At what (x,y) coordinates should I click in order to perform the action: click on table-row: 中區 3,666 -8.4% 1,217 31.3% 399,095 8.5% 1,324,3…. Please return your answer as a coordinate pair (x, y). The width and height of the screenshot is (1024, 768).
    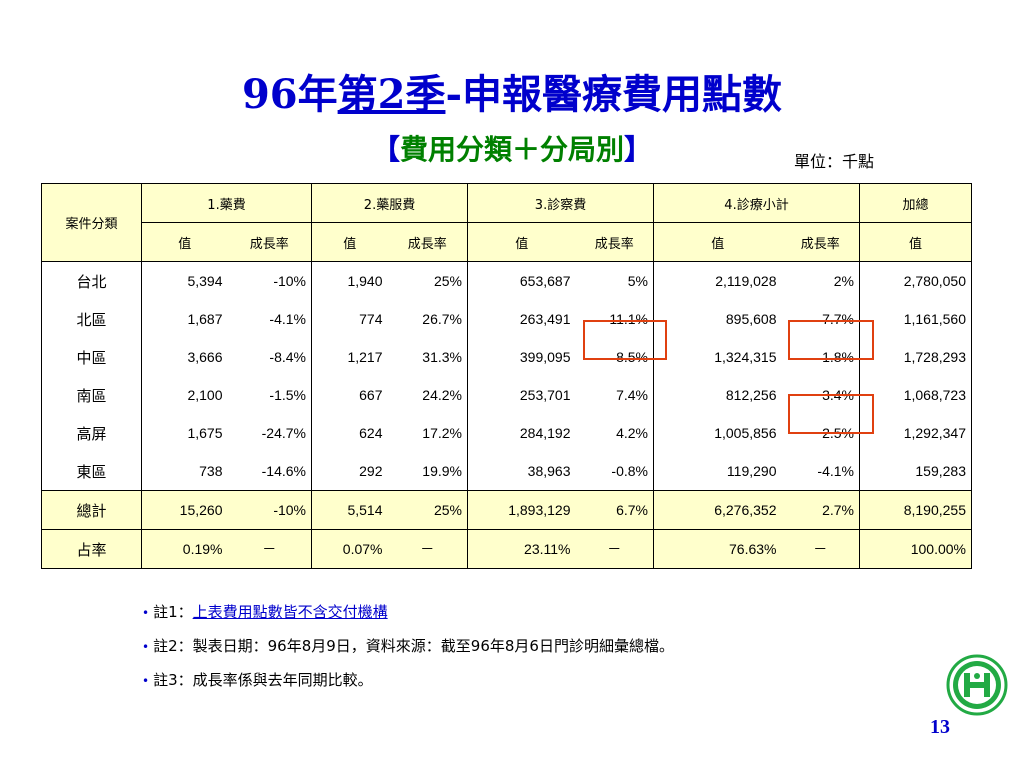
    Looking at the image, I should click on (506, 357).